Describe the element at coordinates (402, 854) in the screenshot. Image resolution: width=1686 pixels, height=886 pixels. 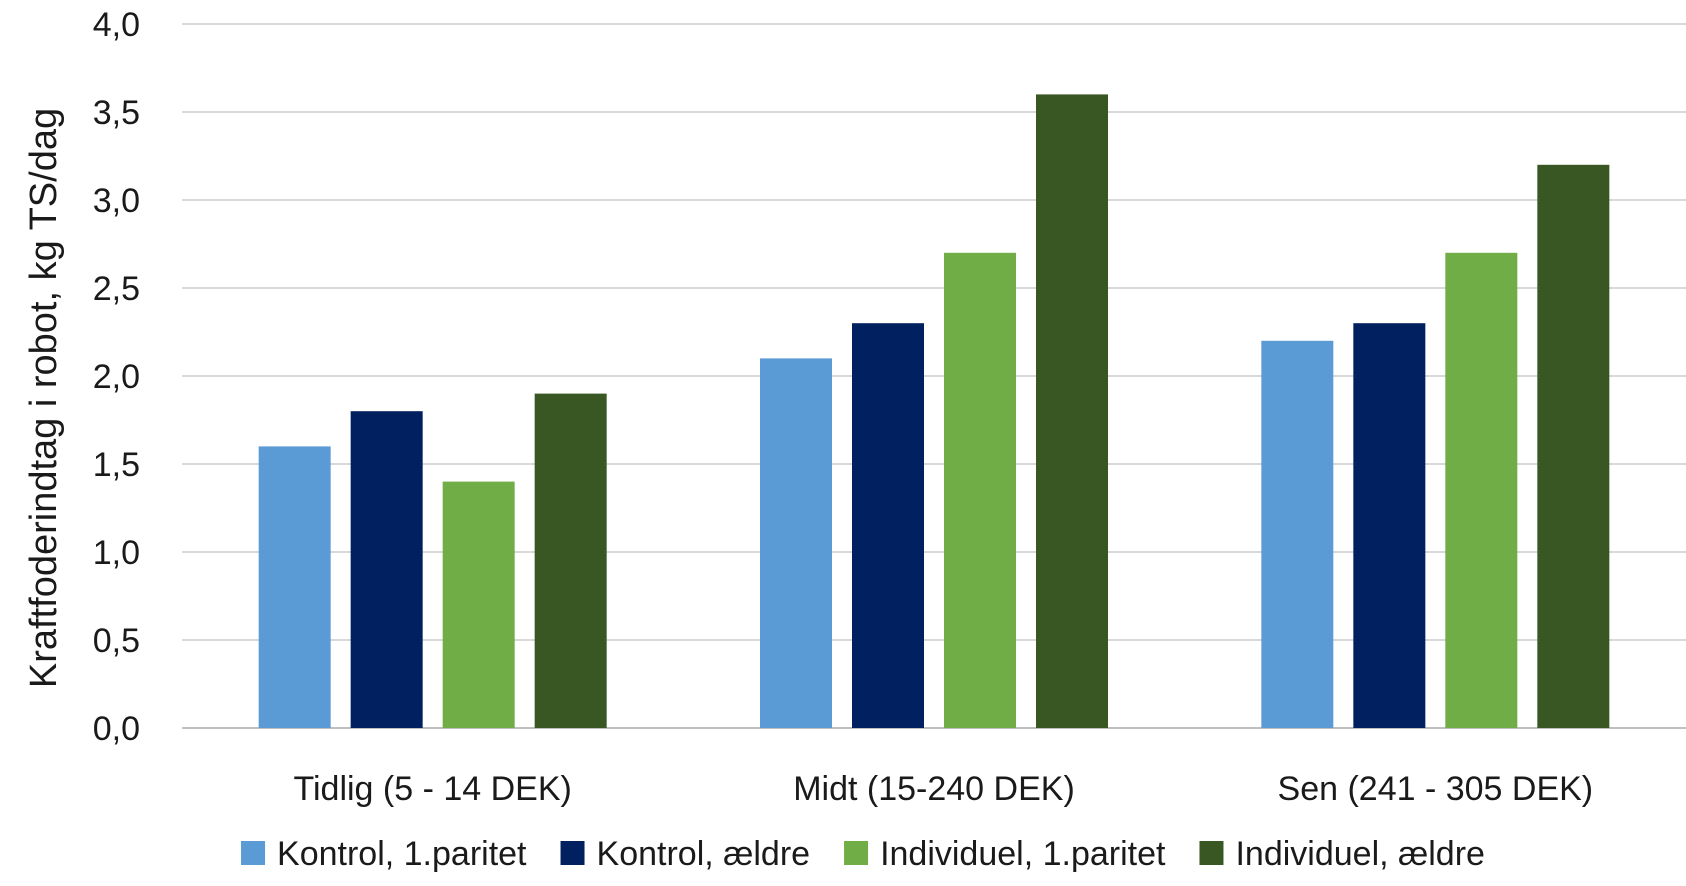
I see `legend-label: Kontrol, 1.paritet` at that location.